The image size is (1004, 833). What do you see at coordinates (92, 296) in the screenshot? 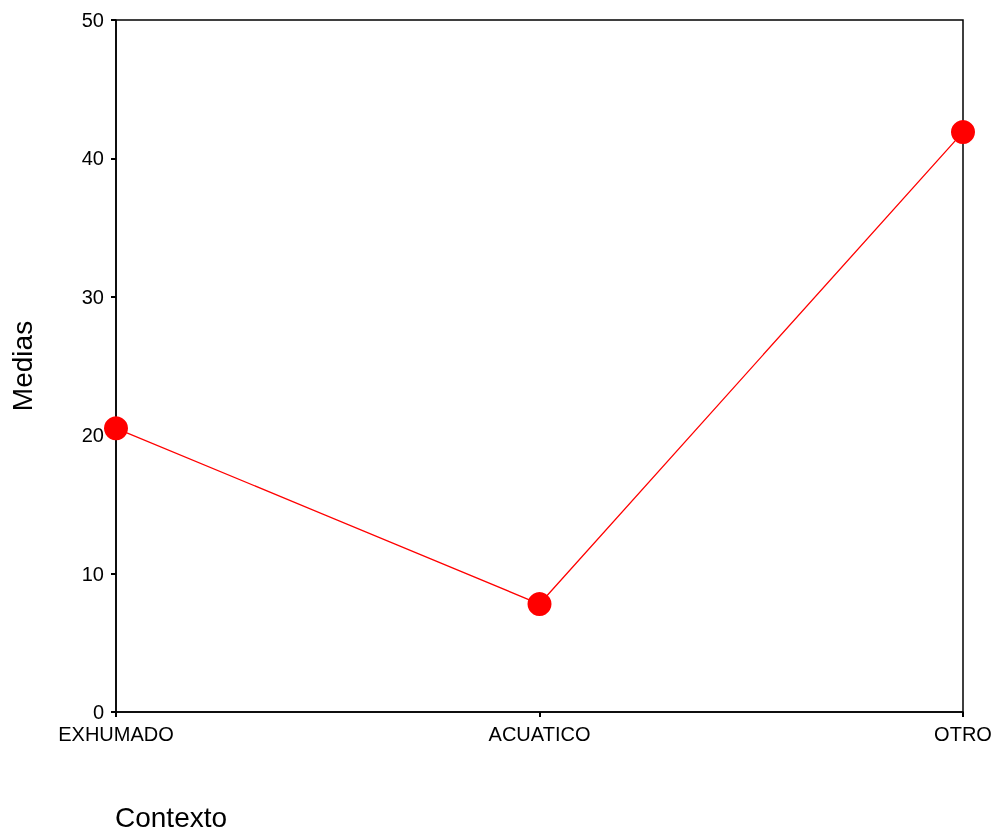
I see `y-tick-label: 30` at bounding box center [92, 296].